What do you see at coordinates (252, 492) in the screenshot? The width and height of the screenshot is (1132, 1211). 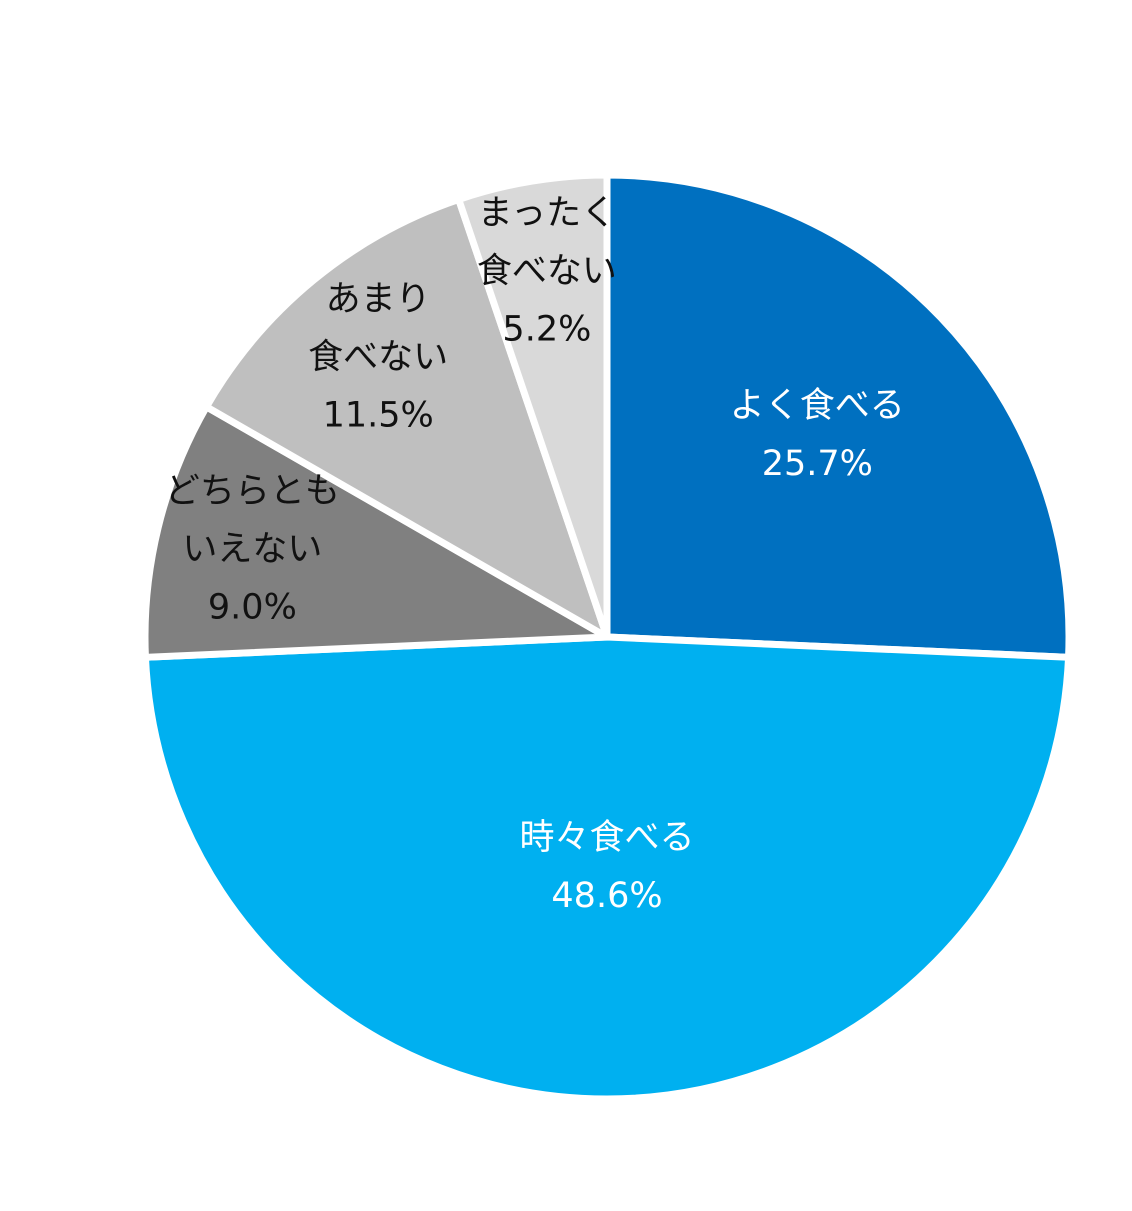 I see `slice-category-label: どちらとも` at bounding box center [252, 492].